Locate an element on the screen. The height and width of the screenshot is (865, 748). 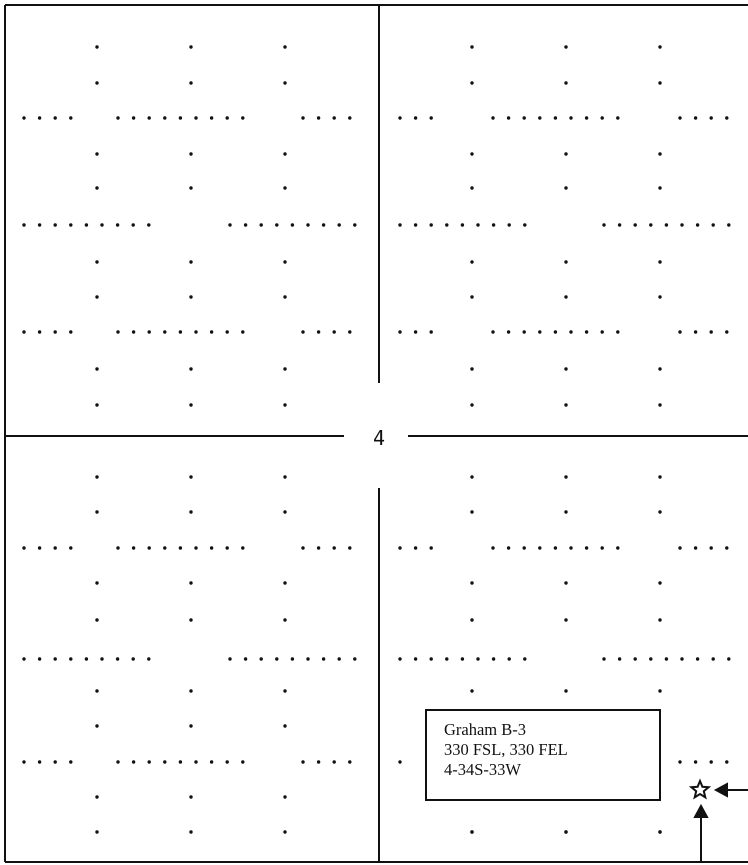
well-footage: 330 FSL, 330 FEL is located at coordinates (506, 749).